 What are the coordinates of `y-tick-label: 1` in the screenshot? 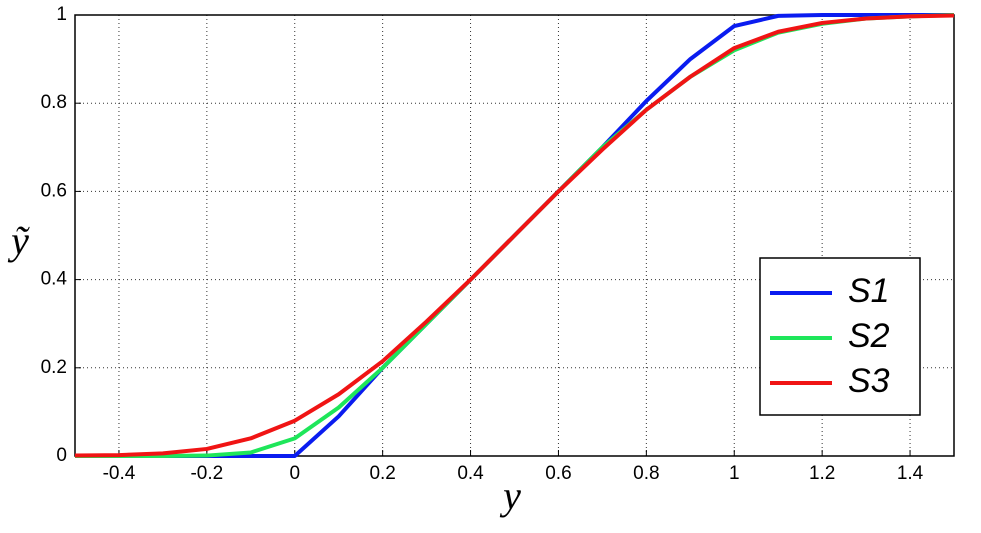 It's located at (61, 14).